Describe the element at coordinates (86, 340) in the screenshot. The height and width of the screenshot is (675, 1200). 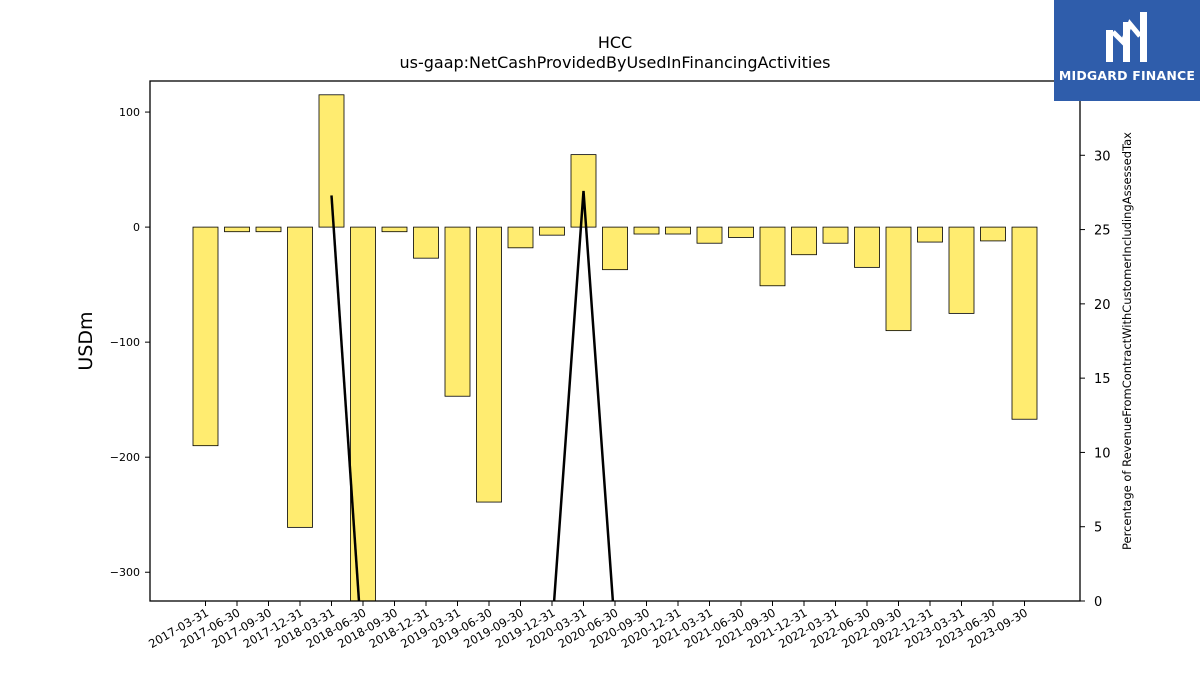
I see `y-axis-label: USDm` at that location.